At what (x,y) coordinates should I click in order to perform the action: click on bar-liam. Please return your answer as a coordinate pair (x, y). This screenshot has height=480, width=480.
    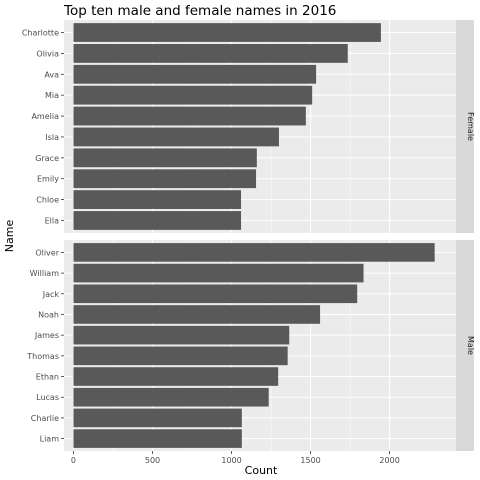
    Looking at the image, I should click on (157, 438).